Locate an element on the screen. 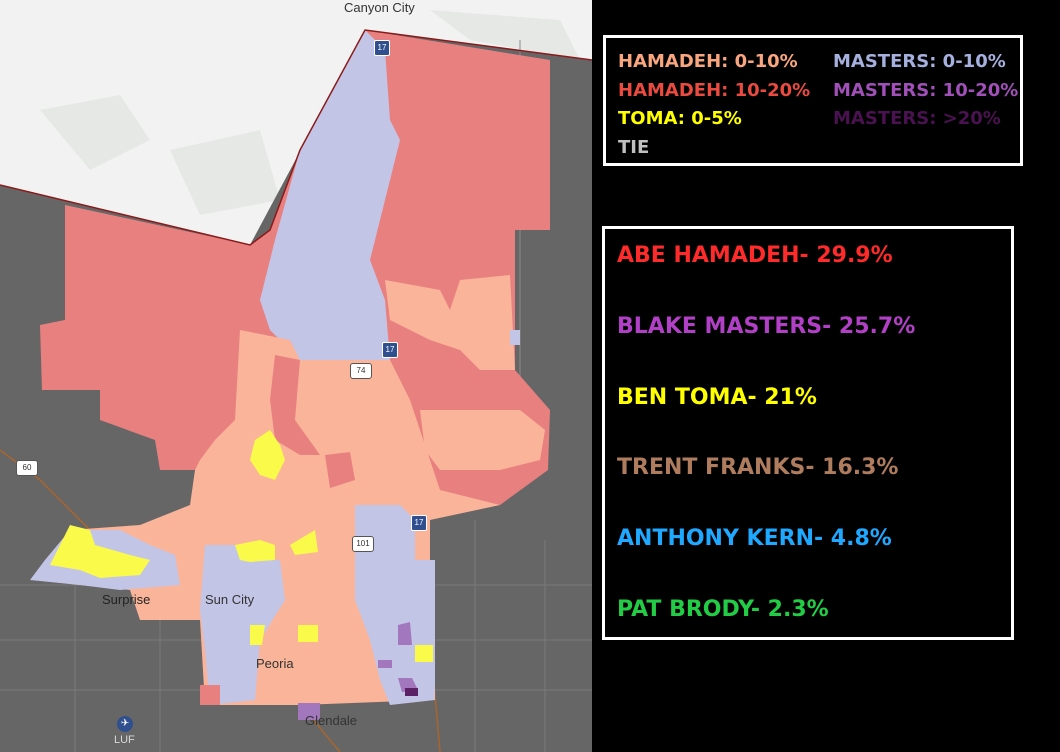 The image size is (1060, 752). legend-masters-10-20: MASTERS: 10-20% is located at coordinates (926, 90).